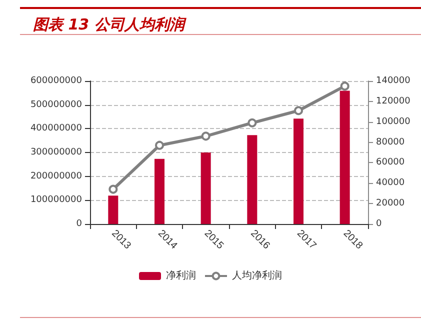  Describe the element at coordinates (393, 81) in the screenshot. I see `y2-tick-label: 140000` at that location.